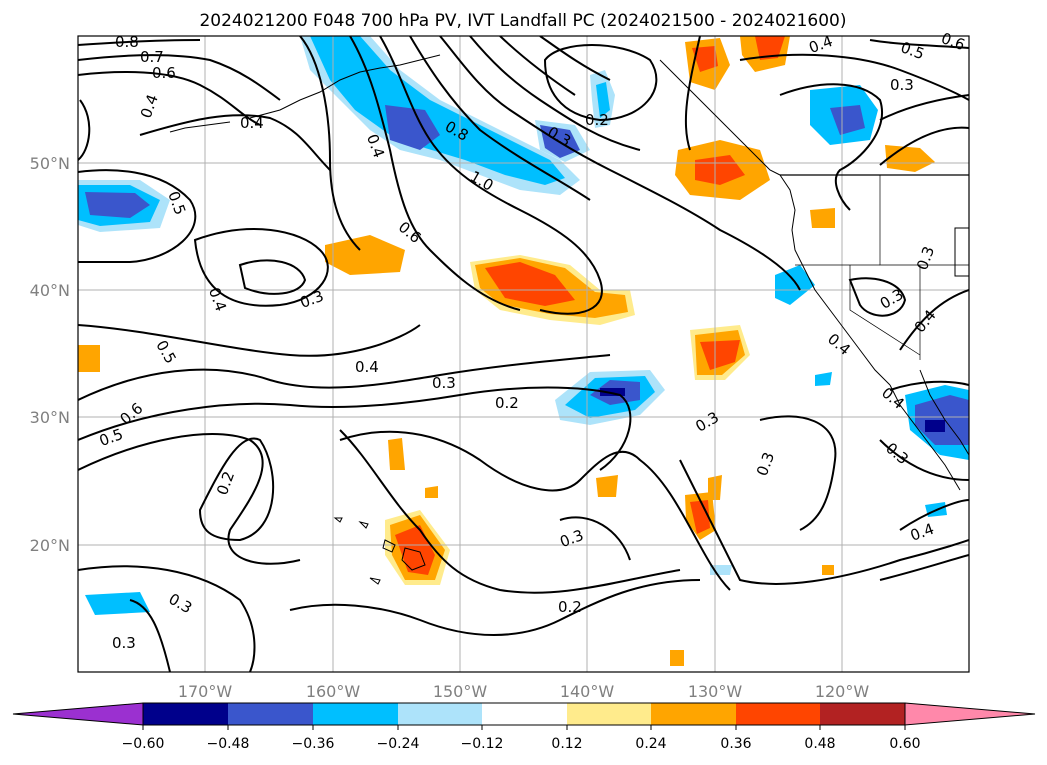  What do you see at coordinates (50, 354) in the screenshot?
I see `latitude-labels: 50°N 40°N 30°N 20°N` at bounding box center [50, 354].